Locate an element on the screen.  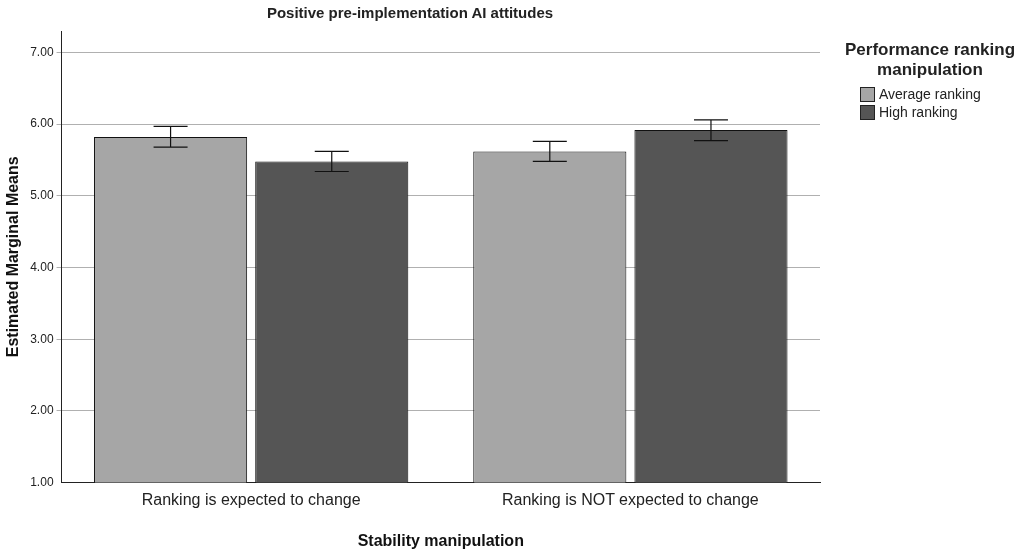
x-tick-label: Ranking is expected to change is located at coordinates (251, 499).